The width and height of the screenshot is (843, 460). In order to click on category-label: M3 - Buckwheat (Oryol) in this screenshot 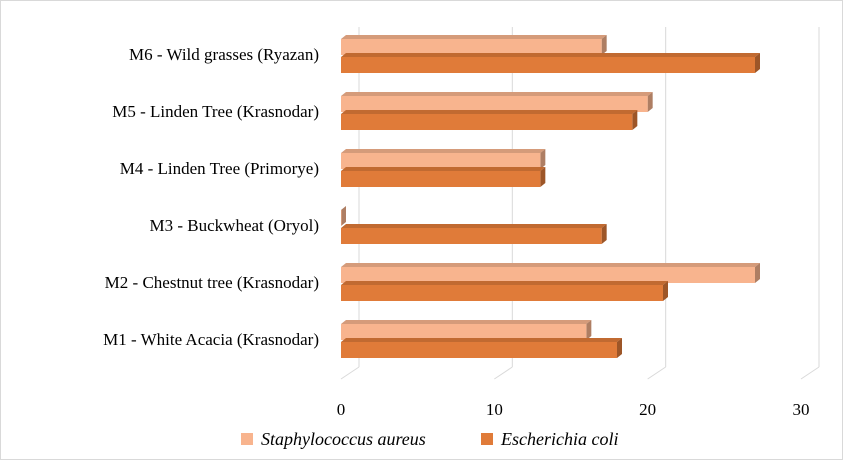, I will do `click(235, 225)`.